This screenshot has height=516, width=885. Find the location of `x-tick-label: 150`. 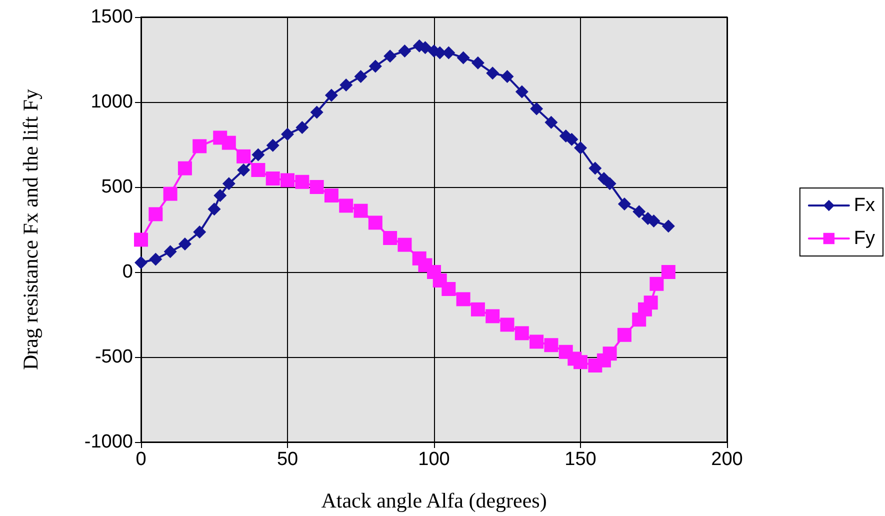

x-tick-label: 150 is located at coordinates (580, 459).